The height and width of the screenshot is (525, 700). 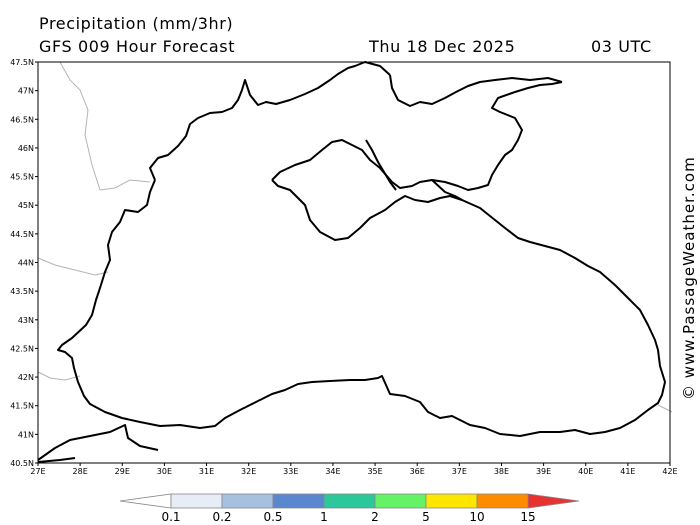 What do you see at coordinates (22, 348) in the screenshot?
I see `lat-tick-label: 42.5N` at bounding box center [22, 348].